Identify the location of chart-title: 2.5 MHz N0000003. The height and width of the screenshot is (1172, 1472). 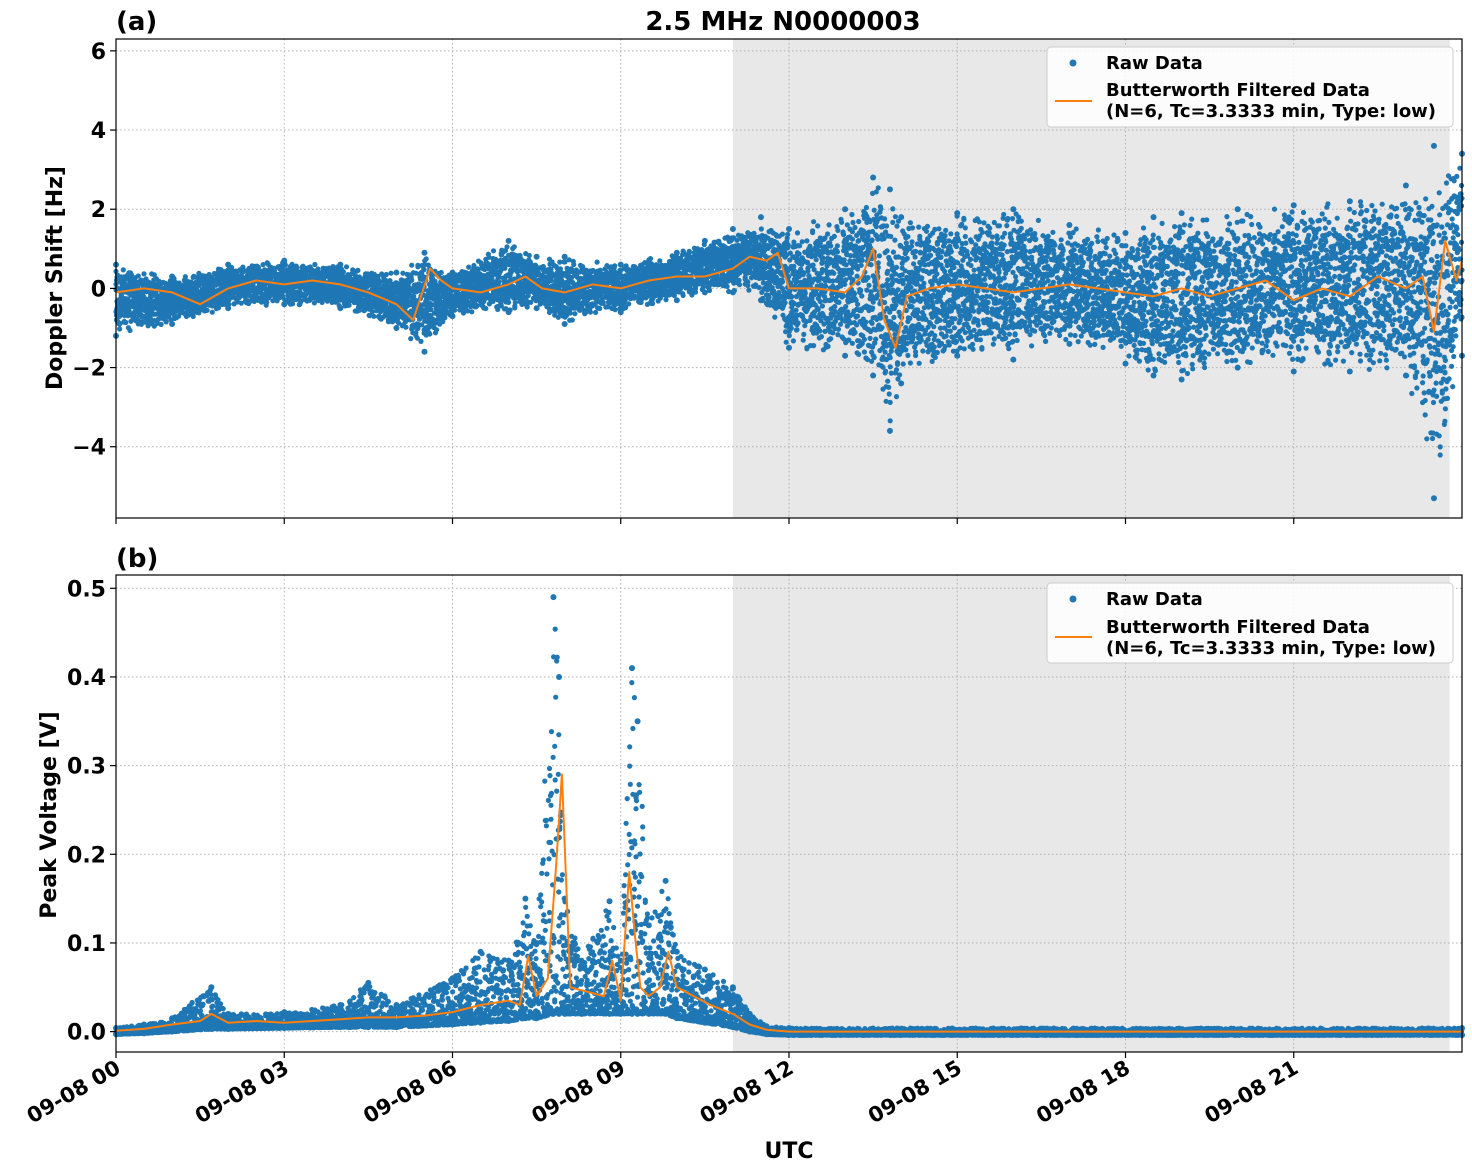
(782, 22).